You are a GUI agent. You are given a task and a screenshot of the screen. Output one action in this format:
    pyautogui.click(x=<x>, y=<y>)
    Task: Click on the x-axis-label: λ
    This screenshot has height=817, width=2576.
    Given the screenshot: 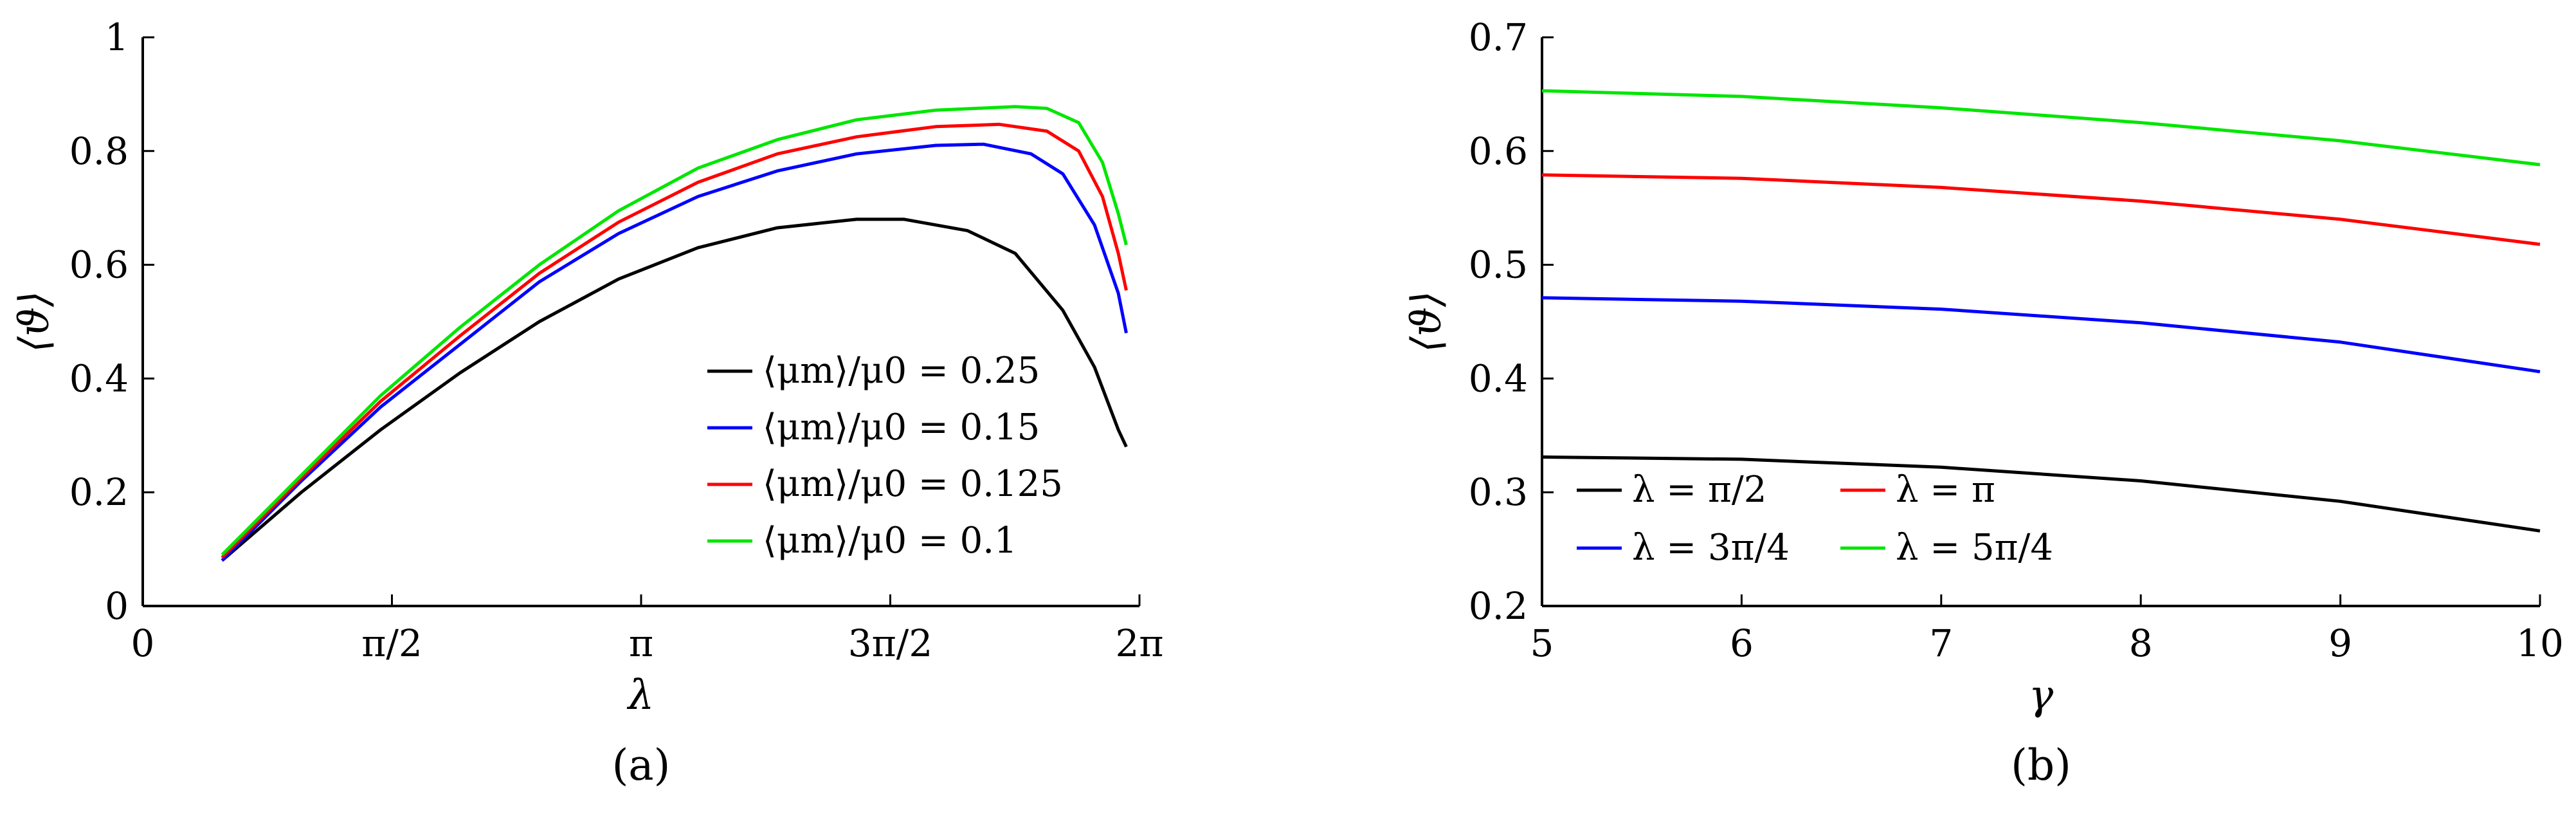 What is the action you would take?
    pyautogui.click(x=640, y=695)
    